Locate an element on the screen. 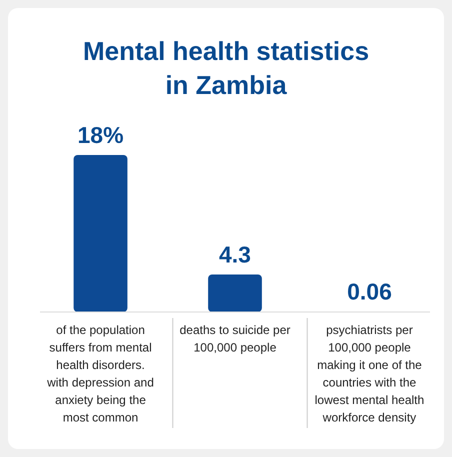  x-tick-label: psychiatrists per 100,000 people making it one of the countries with the lowest mental health workforce density is located at coordinates (369, 373).